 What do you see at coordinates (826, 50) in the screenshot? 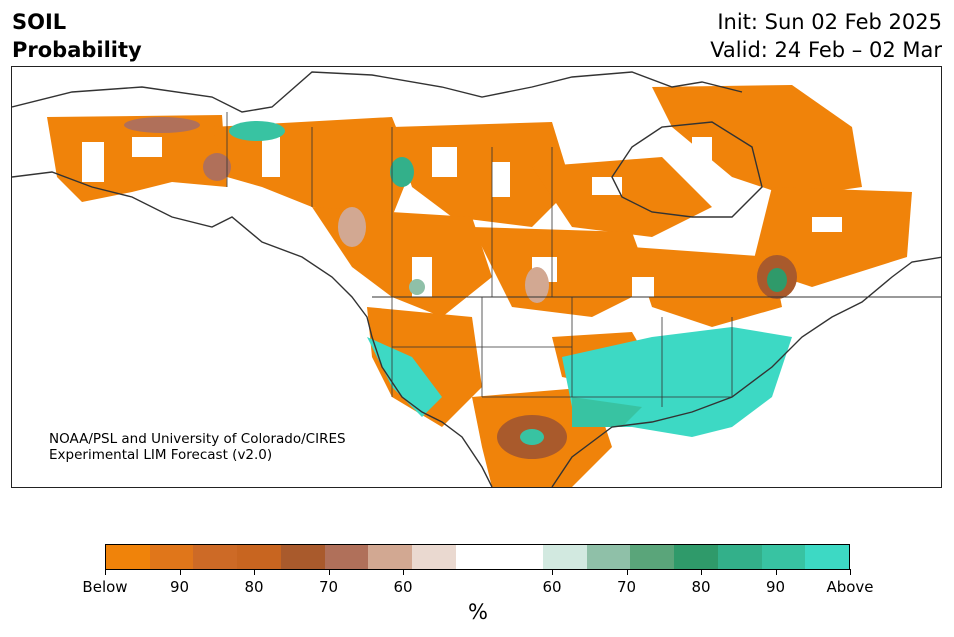
I see `valid-range: Valid: 24 Feb – 02 Mar` at bounding box center [826, 50].